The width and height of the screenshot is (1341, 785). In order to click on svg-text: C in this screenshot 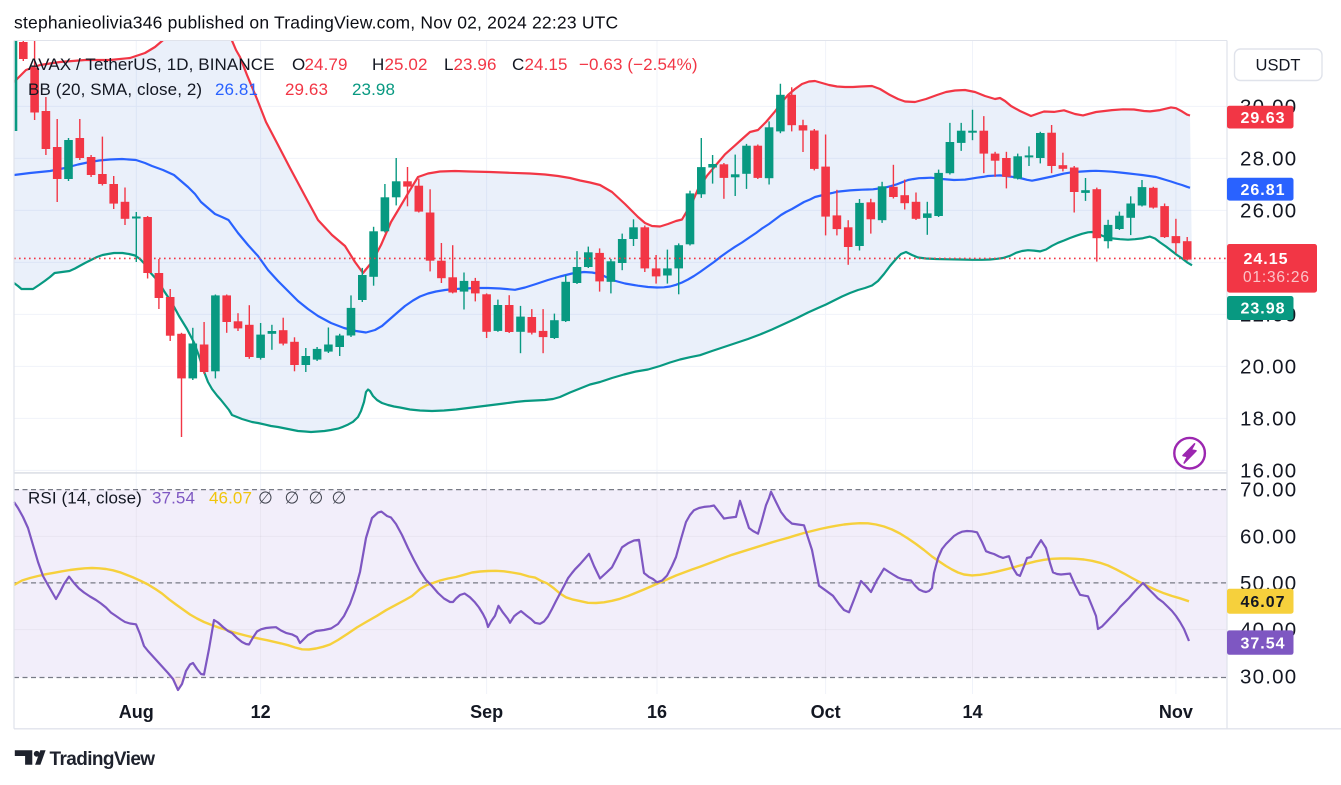, I will do `click(518, 64)`.